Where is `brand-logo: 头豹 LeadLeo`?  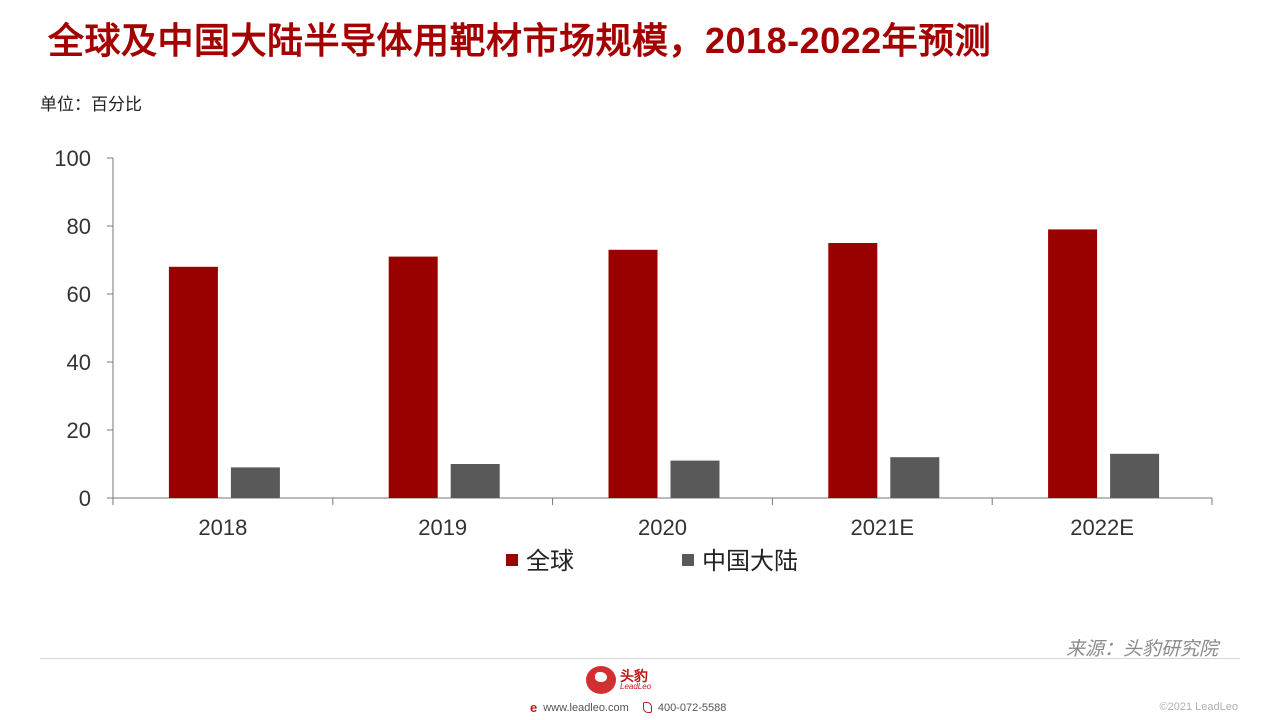
brand-logo: 头豹 LeadLeo is located at coordinates (618, 680).